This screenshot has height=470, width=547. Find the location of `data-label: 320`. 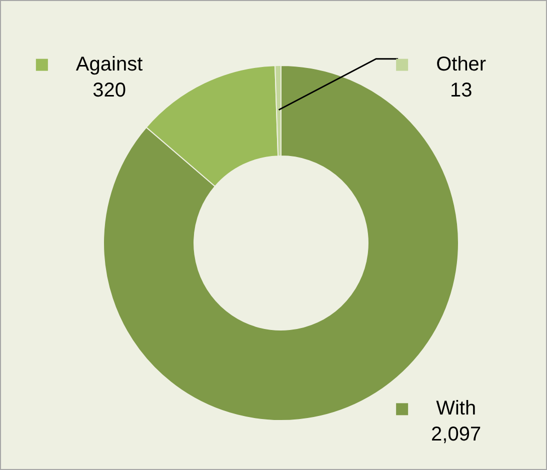

data-label: 320 is located at coordinates (109, 90).